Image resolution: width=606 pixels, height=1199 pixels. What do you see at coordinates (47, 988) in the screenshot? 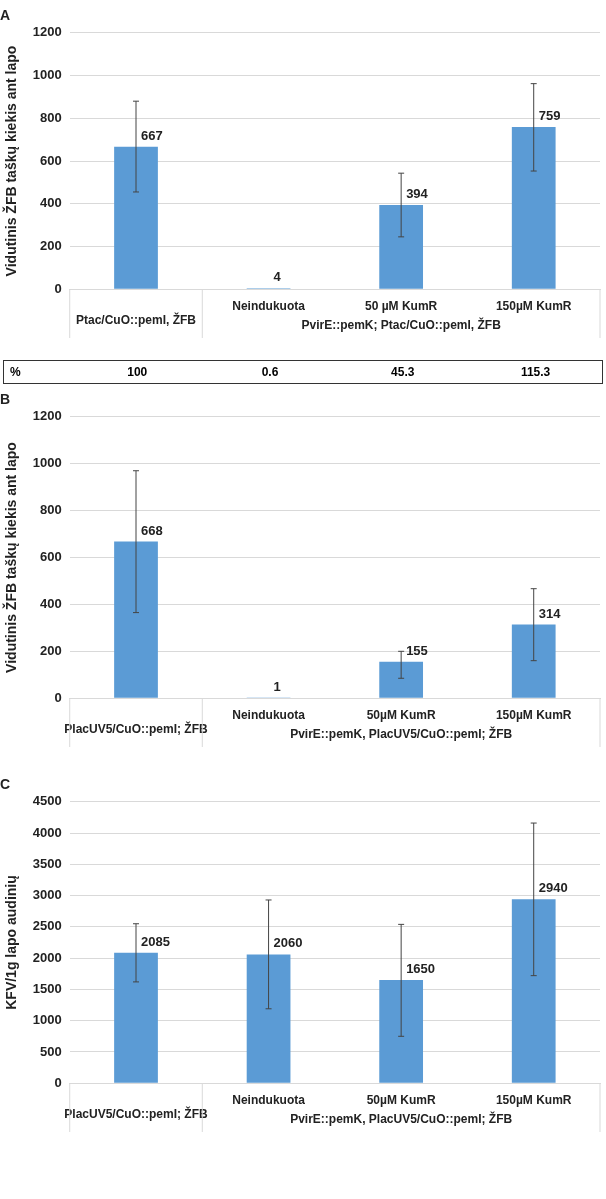
I see `y-tick-label: 1500` at bounding box center [47, 988].